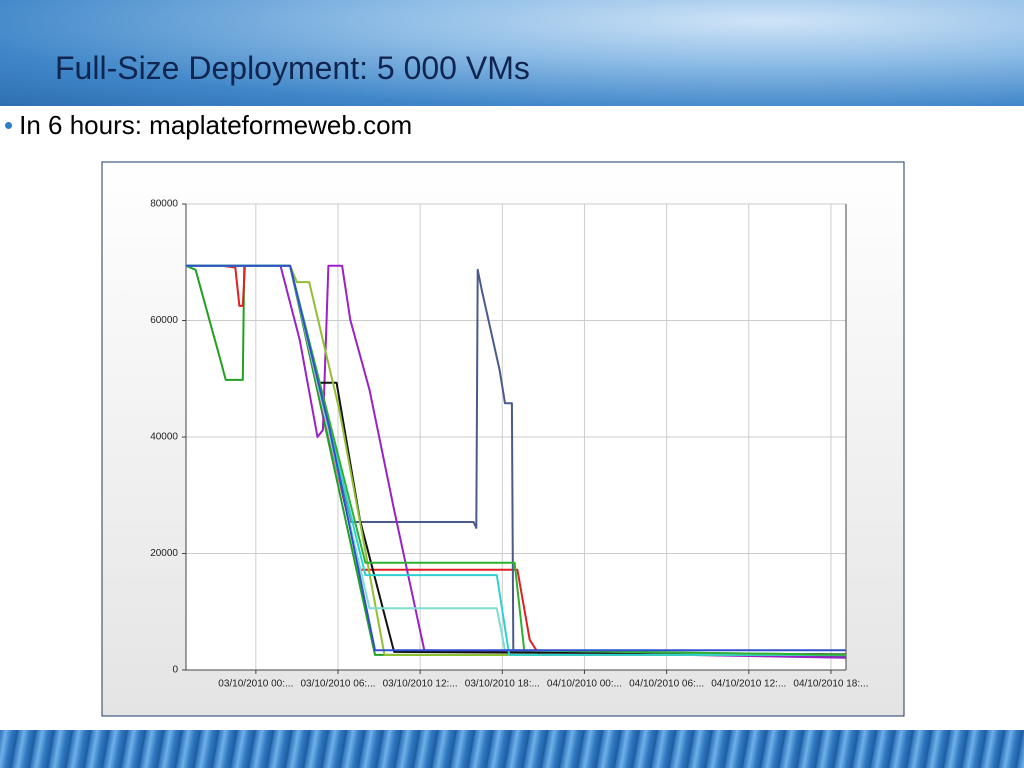  I want to click on y-tick-label: 0, so click(175, 670).